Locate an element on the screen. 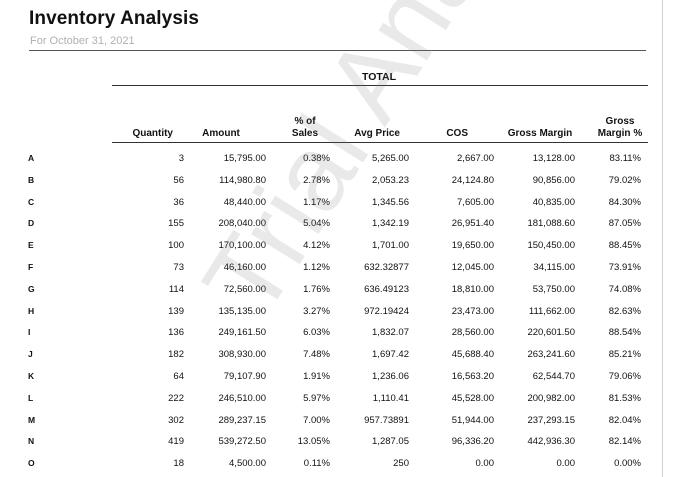 Image resolution: width=680 pixels, height=477 pixels. cell-quantity: 302 is located at coordinates (176, 420).